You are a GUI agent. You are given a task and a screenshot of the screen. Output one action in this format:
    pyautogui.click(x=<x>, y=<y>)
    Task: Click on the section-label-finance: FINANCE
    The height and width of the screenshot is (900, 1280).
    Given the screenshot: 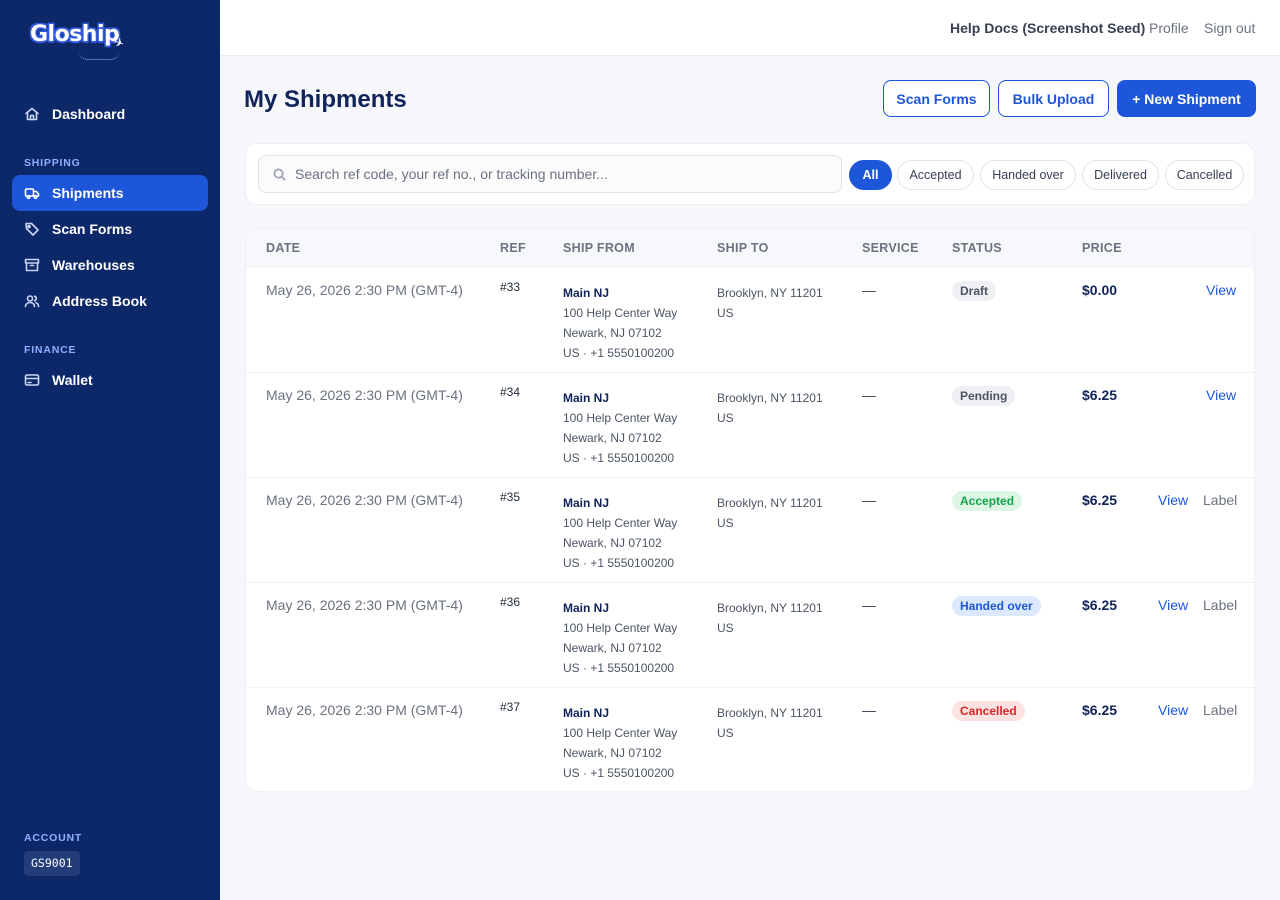 What is the action you would take?
    pyautogui.click(x=50, y=350)
    